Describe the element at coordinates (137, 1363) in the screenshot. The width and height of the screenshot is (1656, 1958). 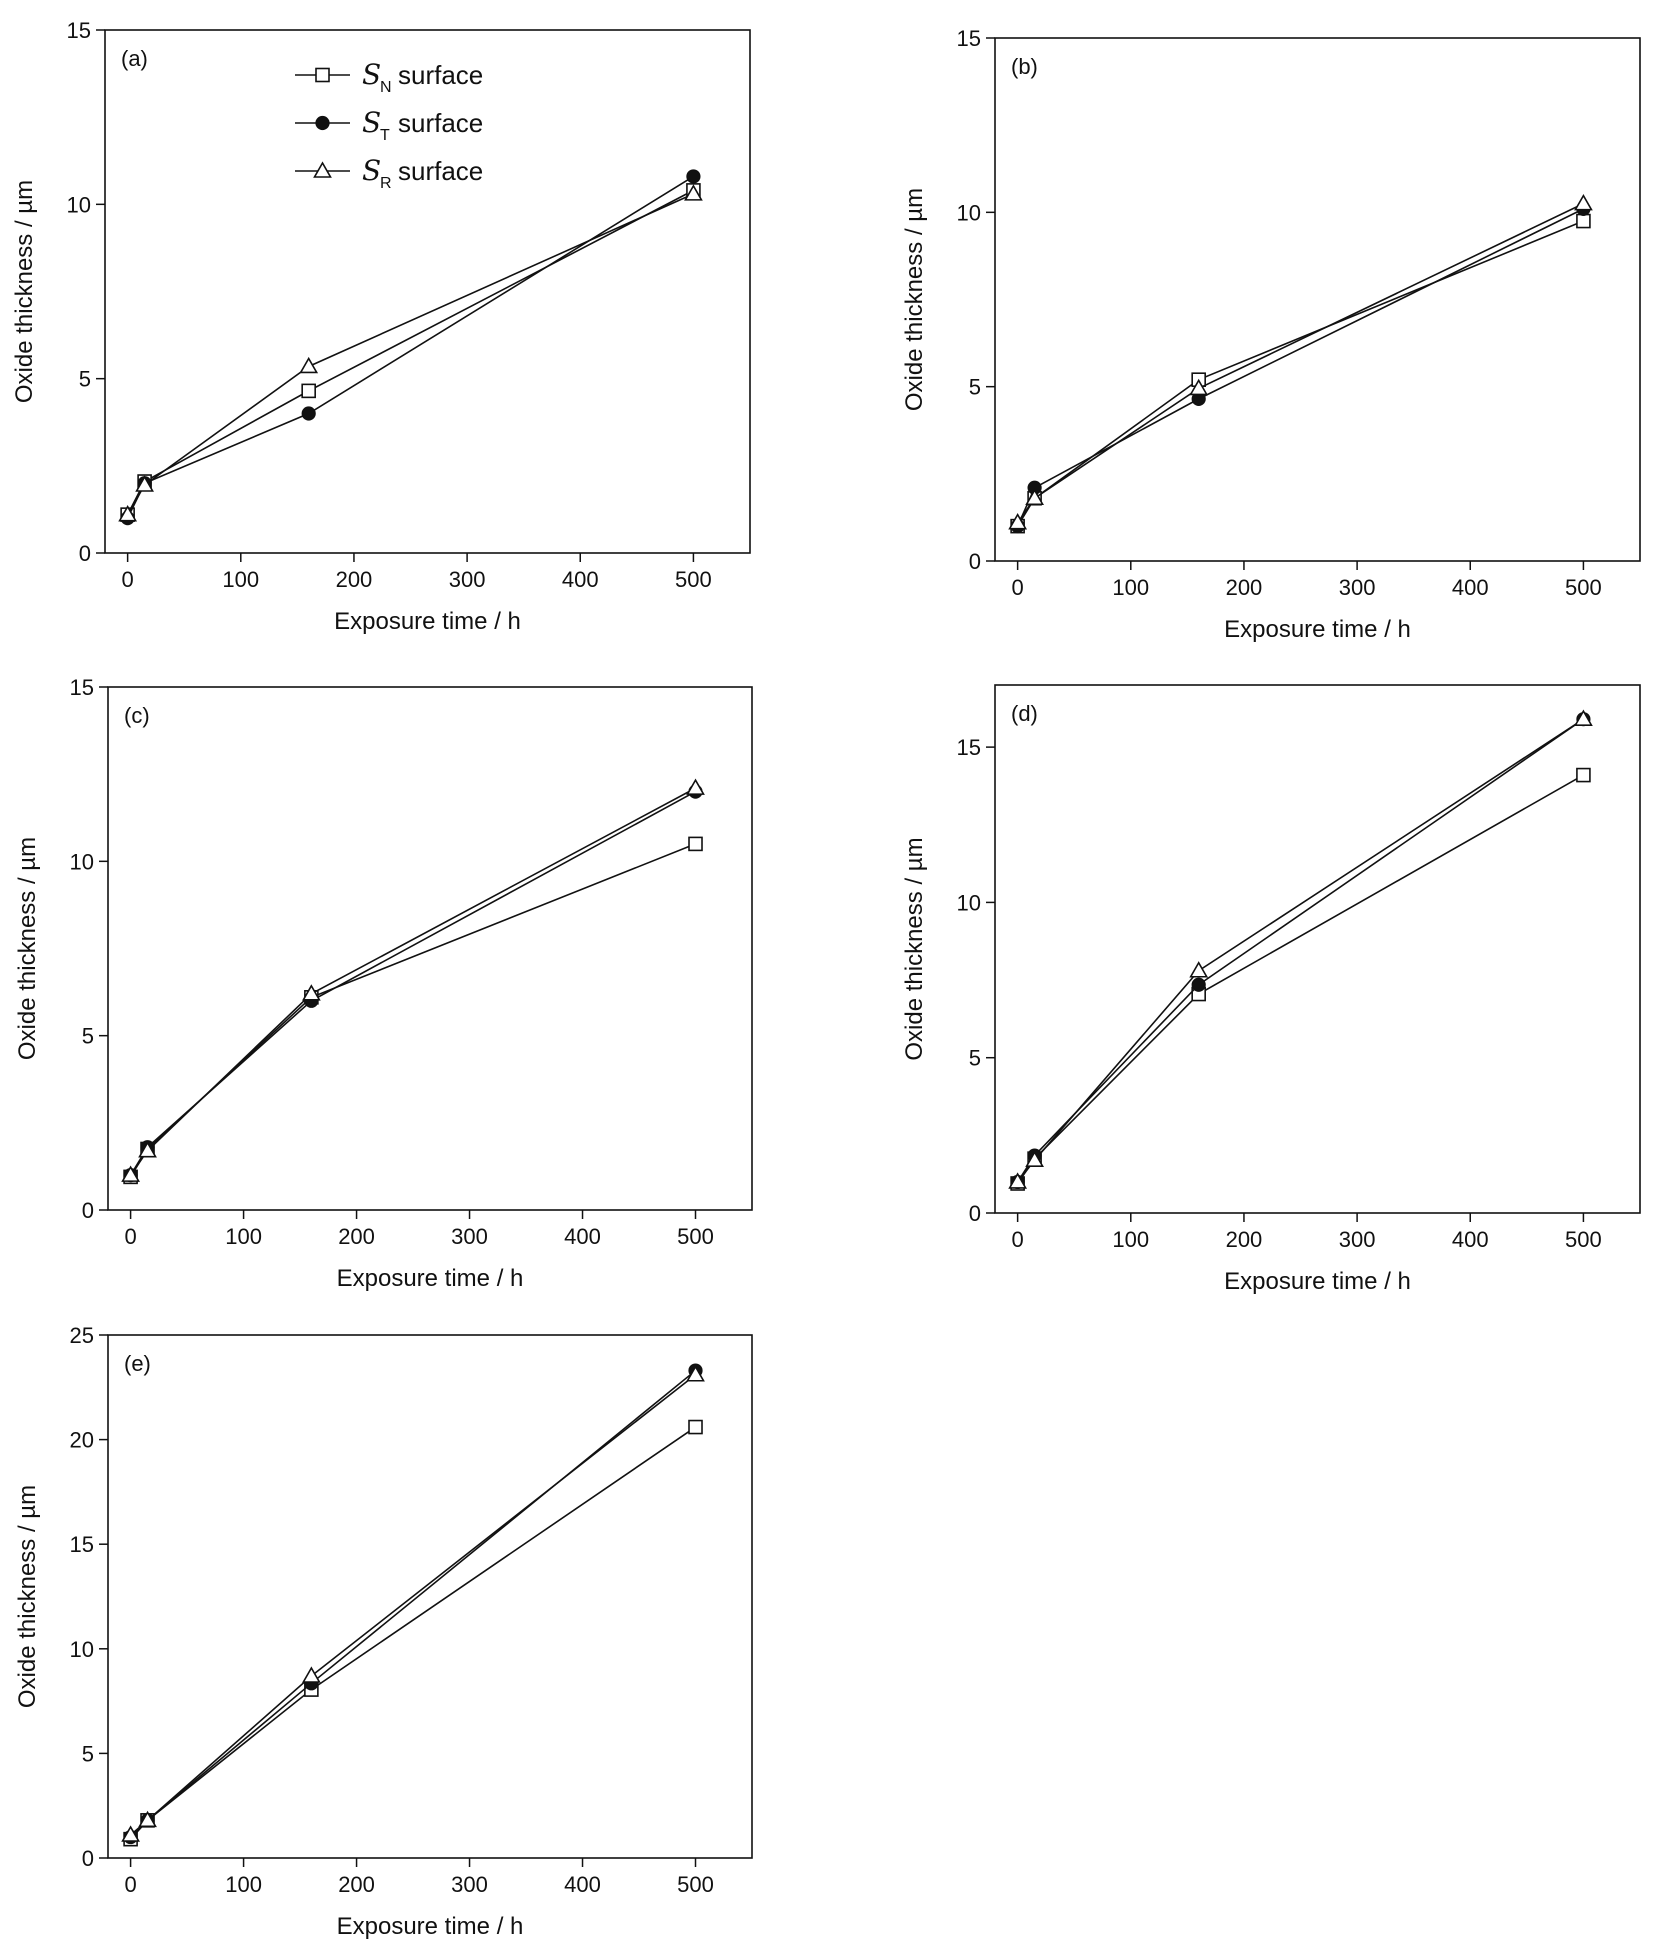
I see `panel-label: (e)` at that location.